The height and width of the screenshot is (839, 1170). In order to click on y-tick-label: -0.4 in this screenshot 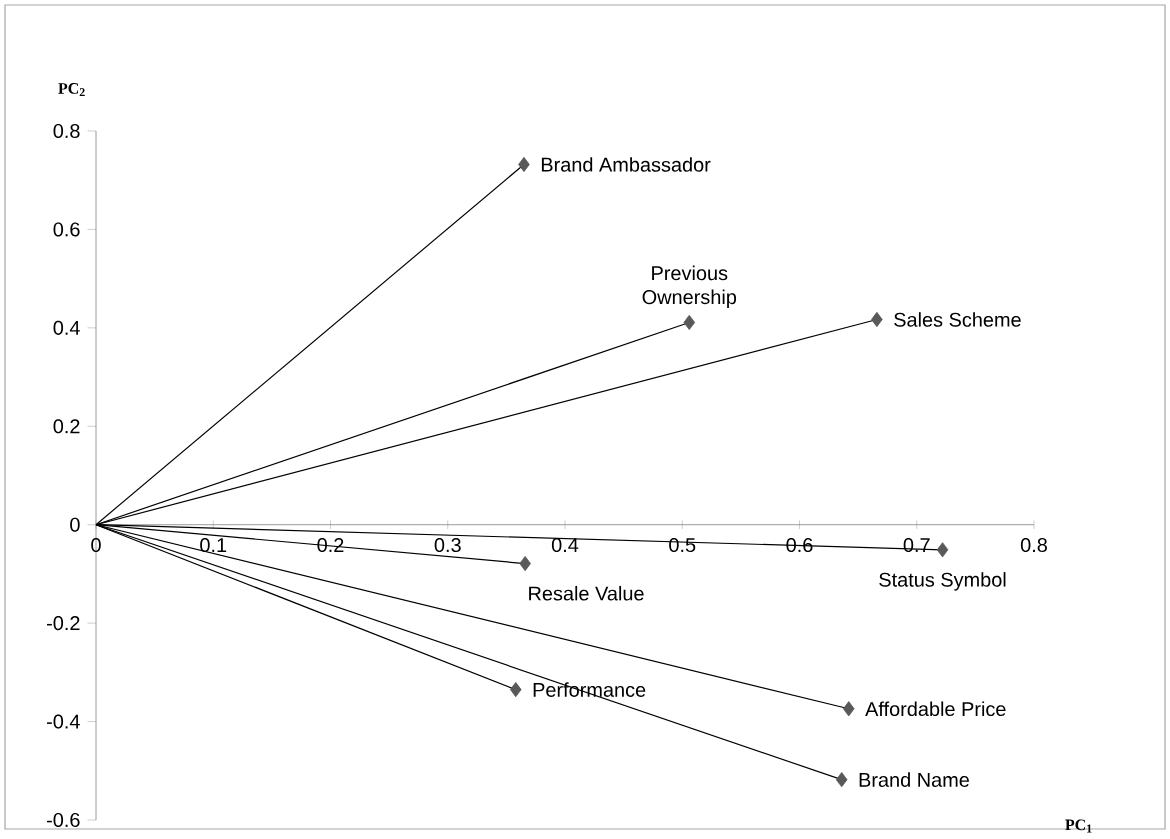, I will do `click(63, 721)`.